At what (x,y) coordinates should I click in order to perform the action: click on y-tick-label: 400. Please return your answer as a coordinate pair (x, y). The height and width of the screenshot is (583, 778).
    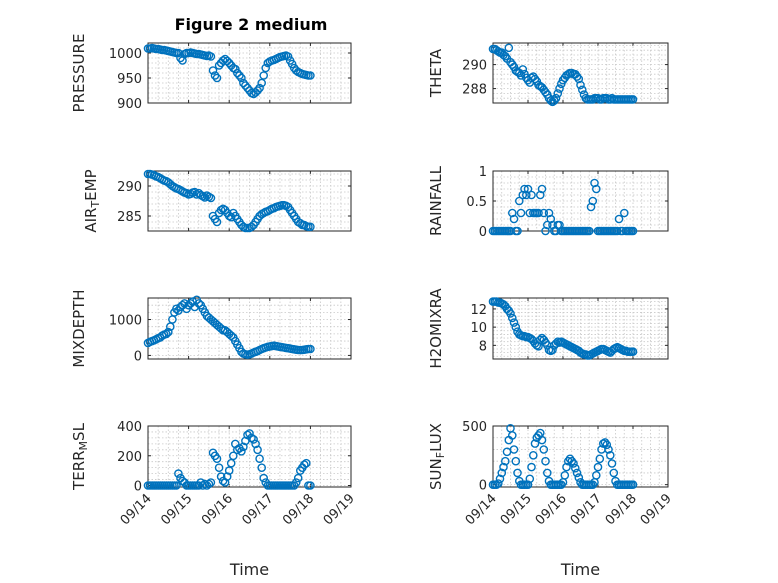
    Looking at the image, I should click on (129, 427).